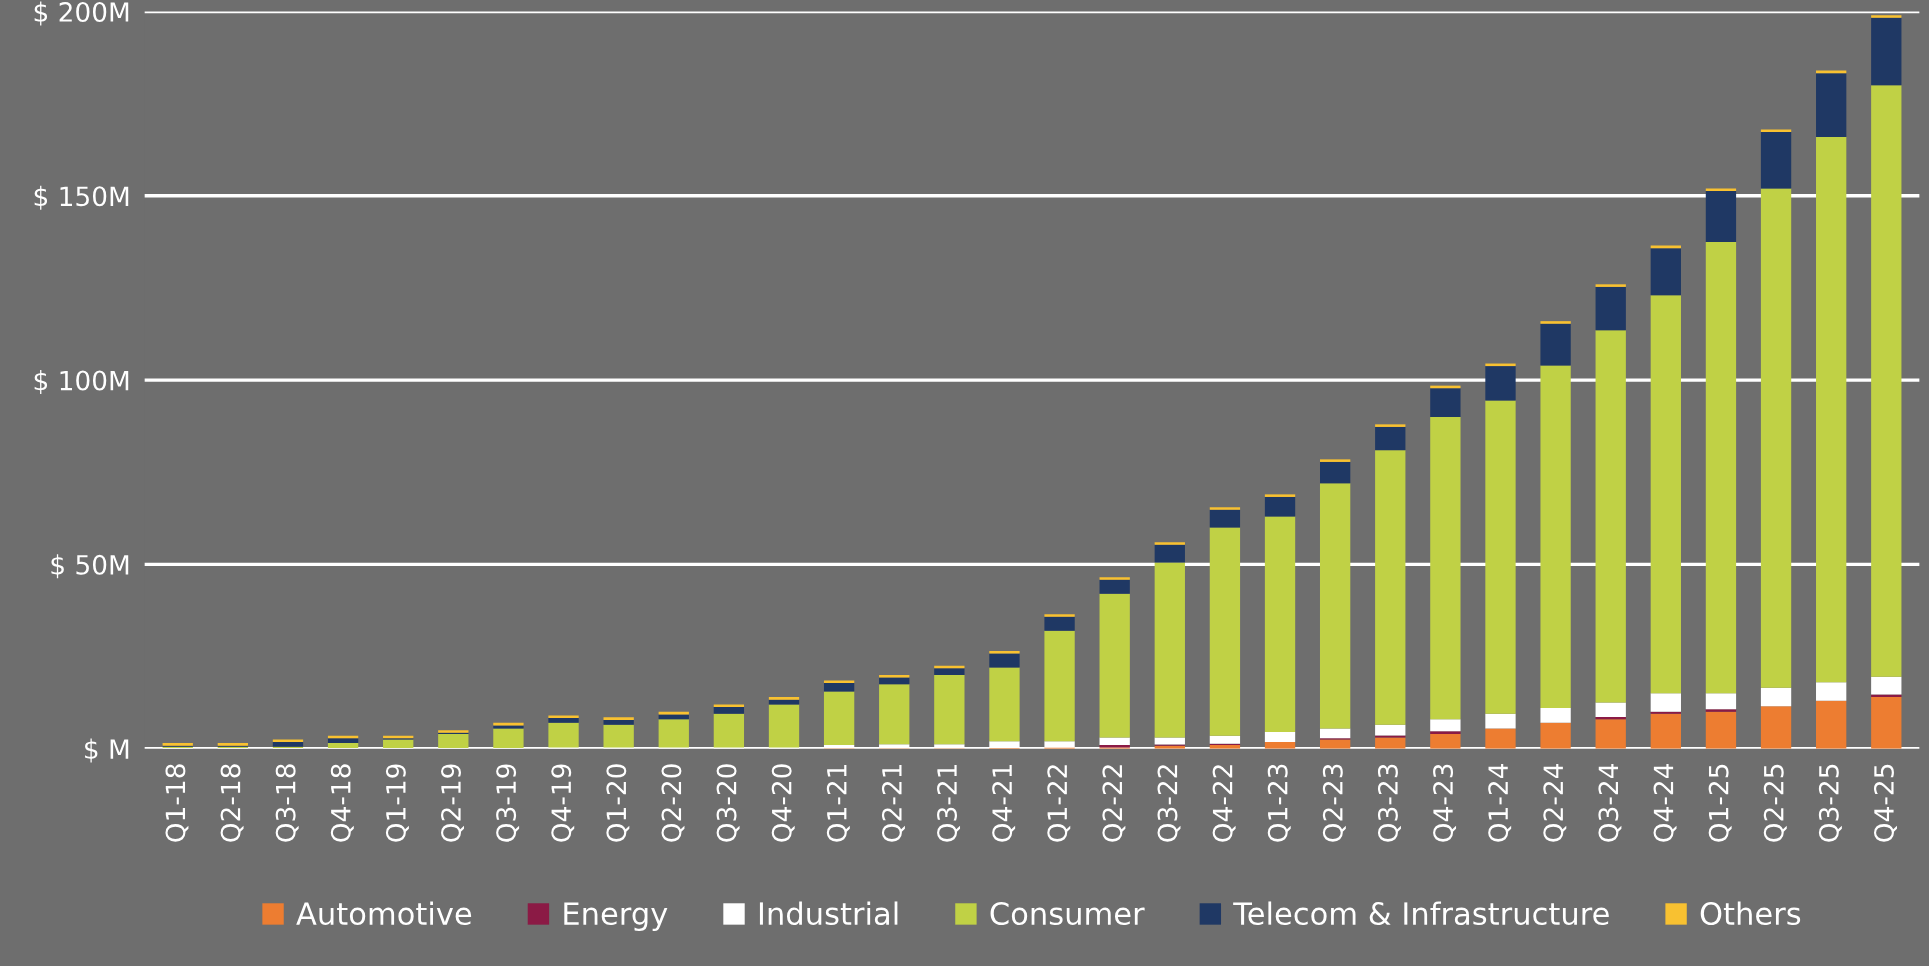 This screenshot has height=966, width=1929. Describe the element at coordinates (81, 197) in the screenshot. I see `y-tick-label: $ 150M` at that location.